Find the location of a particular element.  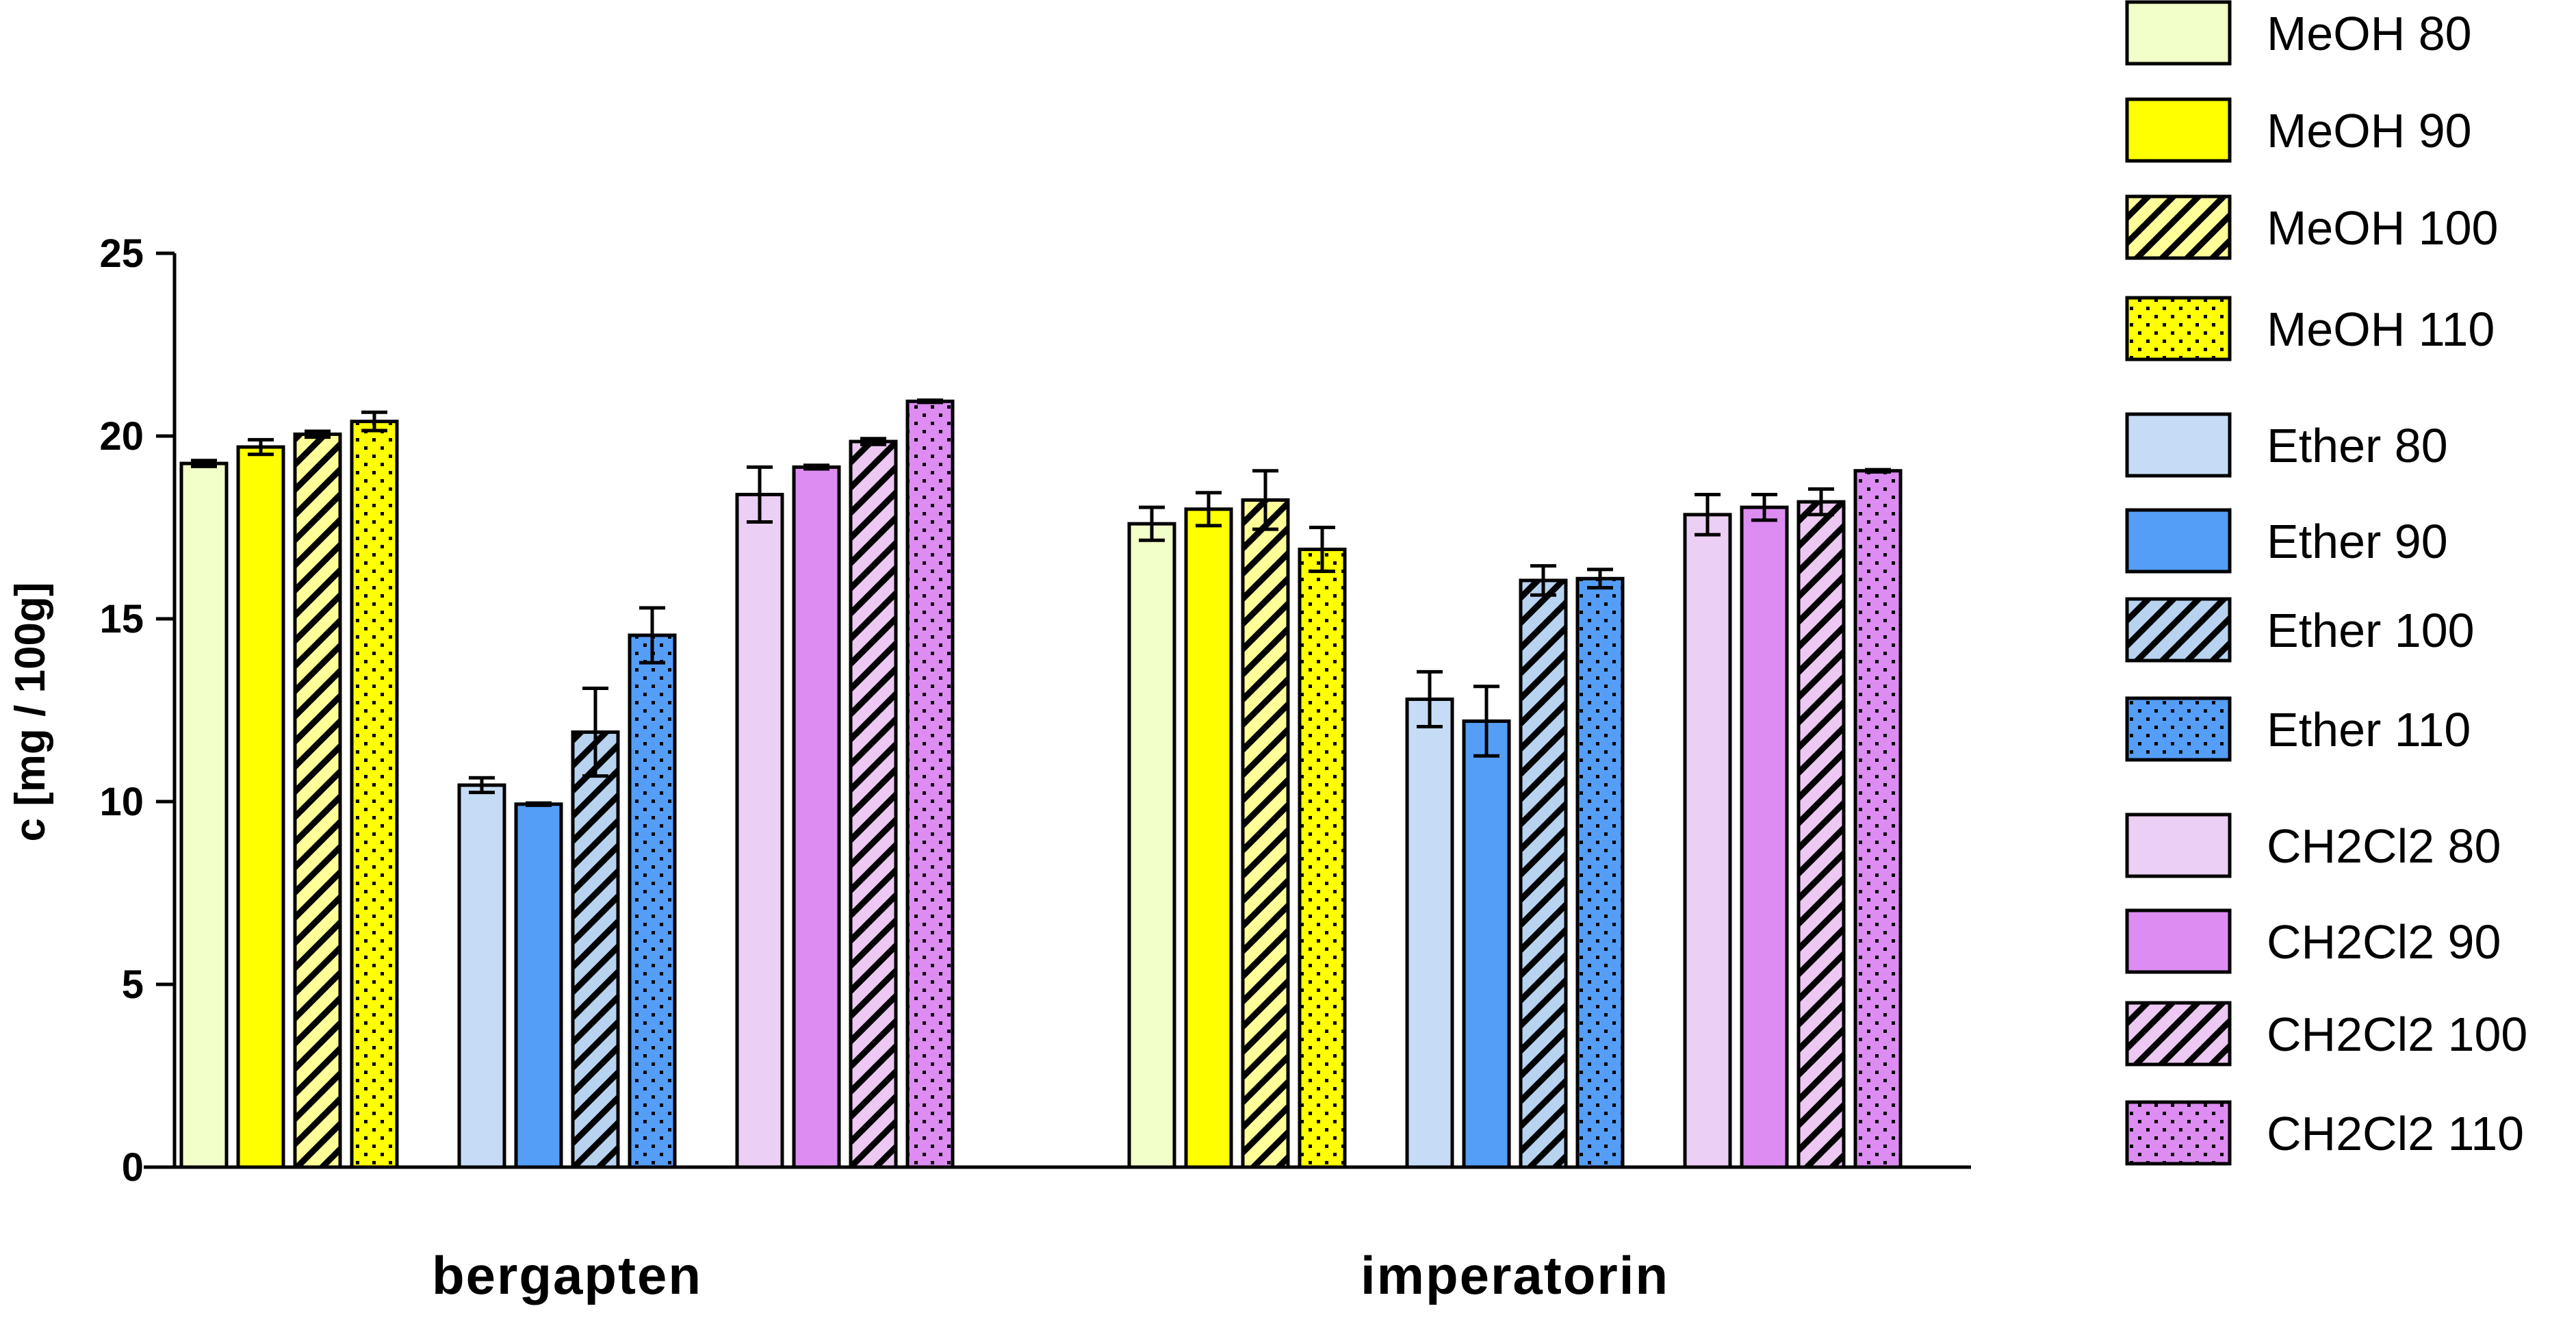

error-bar-meoh-110-bergapten is located at coordinates (374, 421).